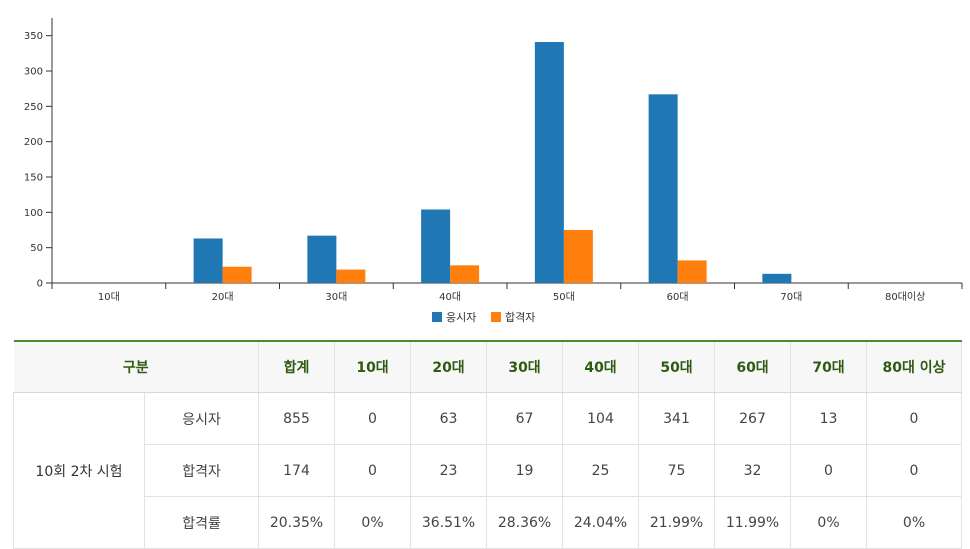 The image size is (970, 549). I want to click on header-50s: 50대, so click(676, 366).